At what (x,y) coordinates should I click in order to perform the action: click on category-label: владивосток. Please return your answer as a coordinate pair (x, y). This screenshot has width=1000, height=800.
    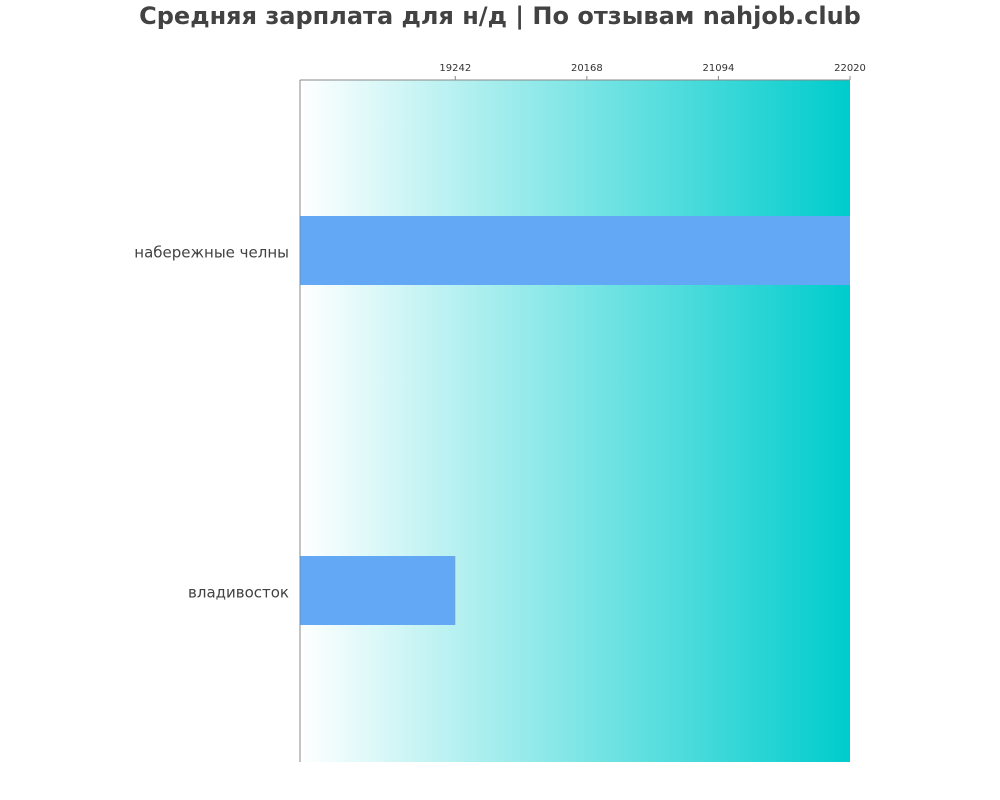
    Looking at the image, I should click on (238, 593).